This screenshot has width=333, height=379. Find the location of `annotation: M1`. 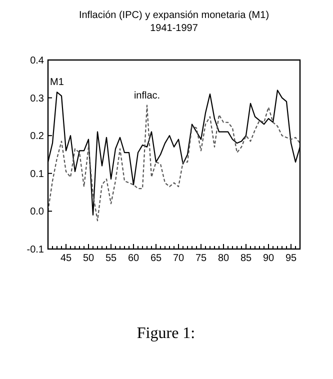

annotation: M1 is located at coordinates (57, 82).